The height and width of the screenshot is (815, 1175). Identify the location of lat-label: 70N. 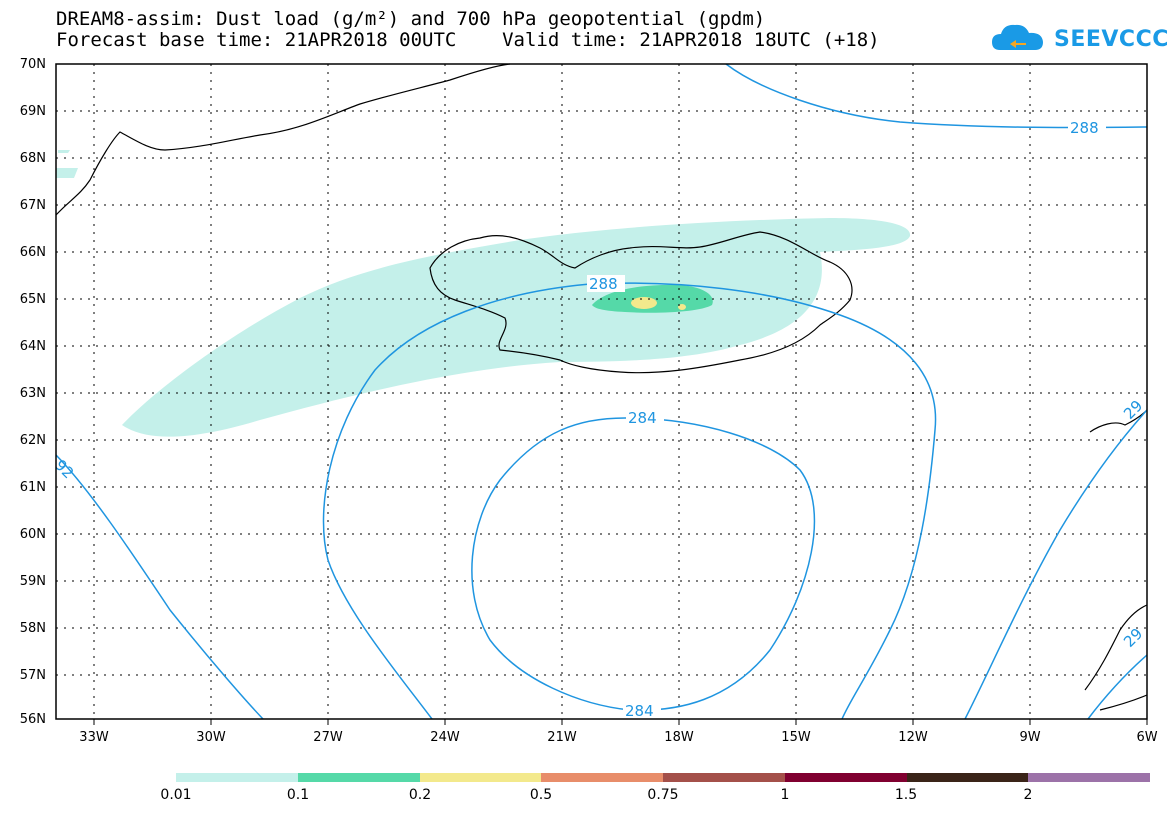
(32, 64).